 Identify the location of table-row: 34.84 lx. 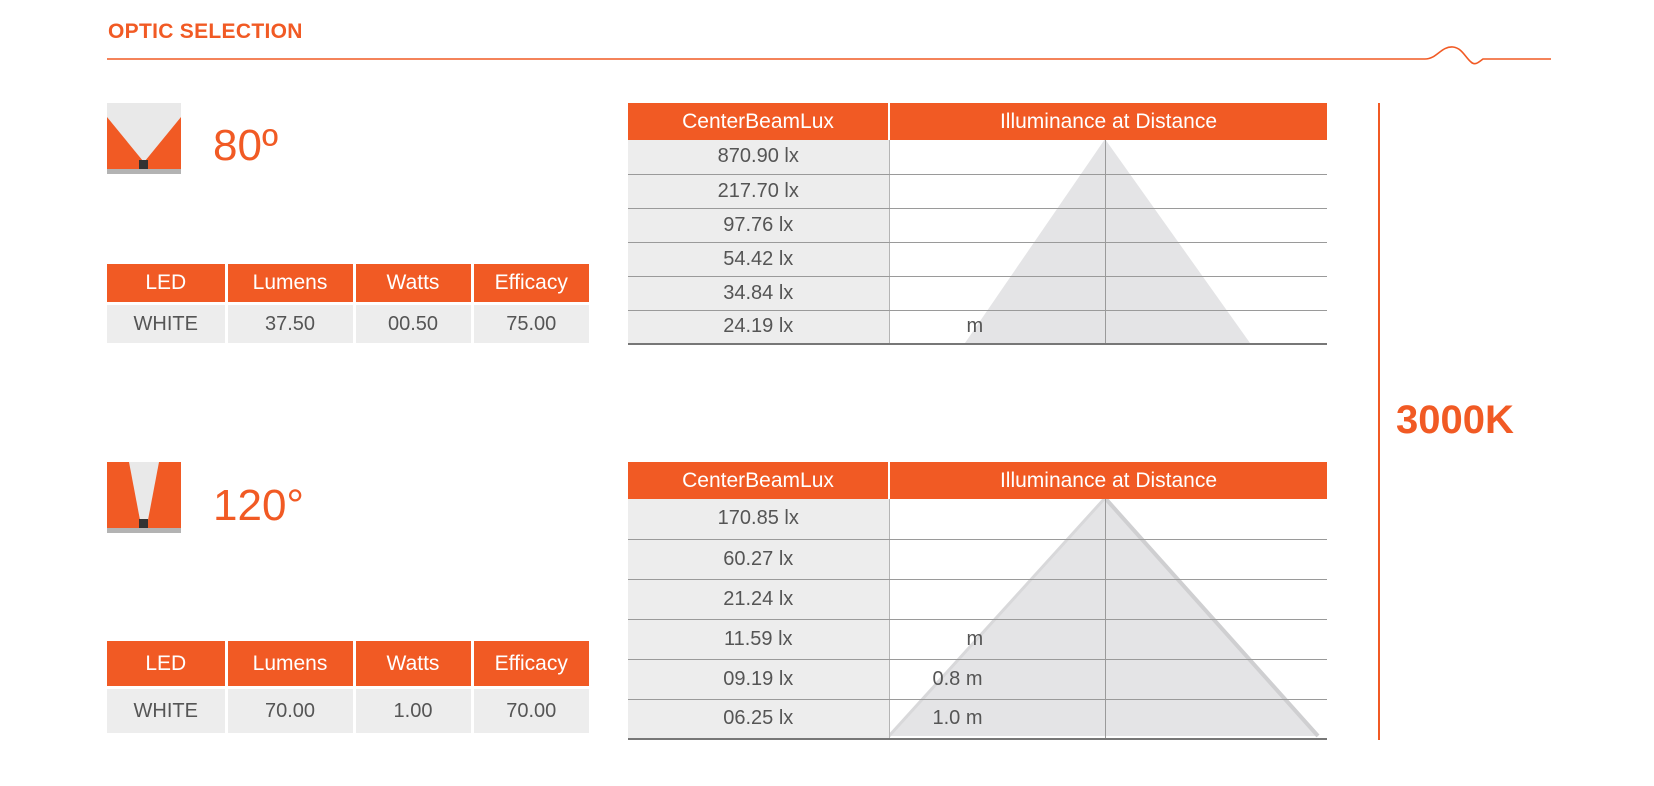
(977, 293).